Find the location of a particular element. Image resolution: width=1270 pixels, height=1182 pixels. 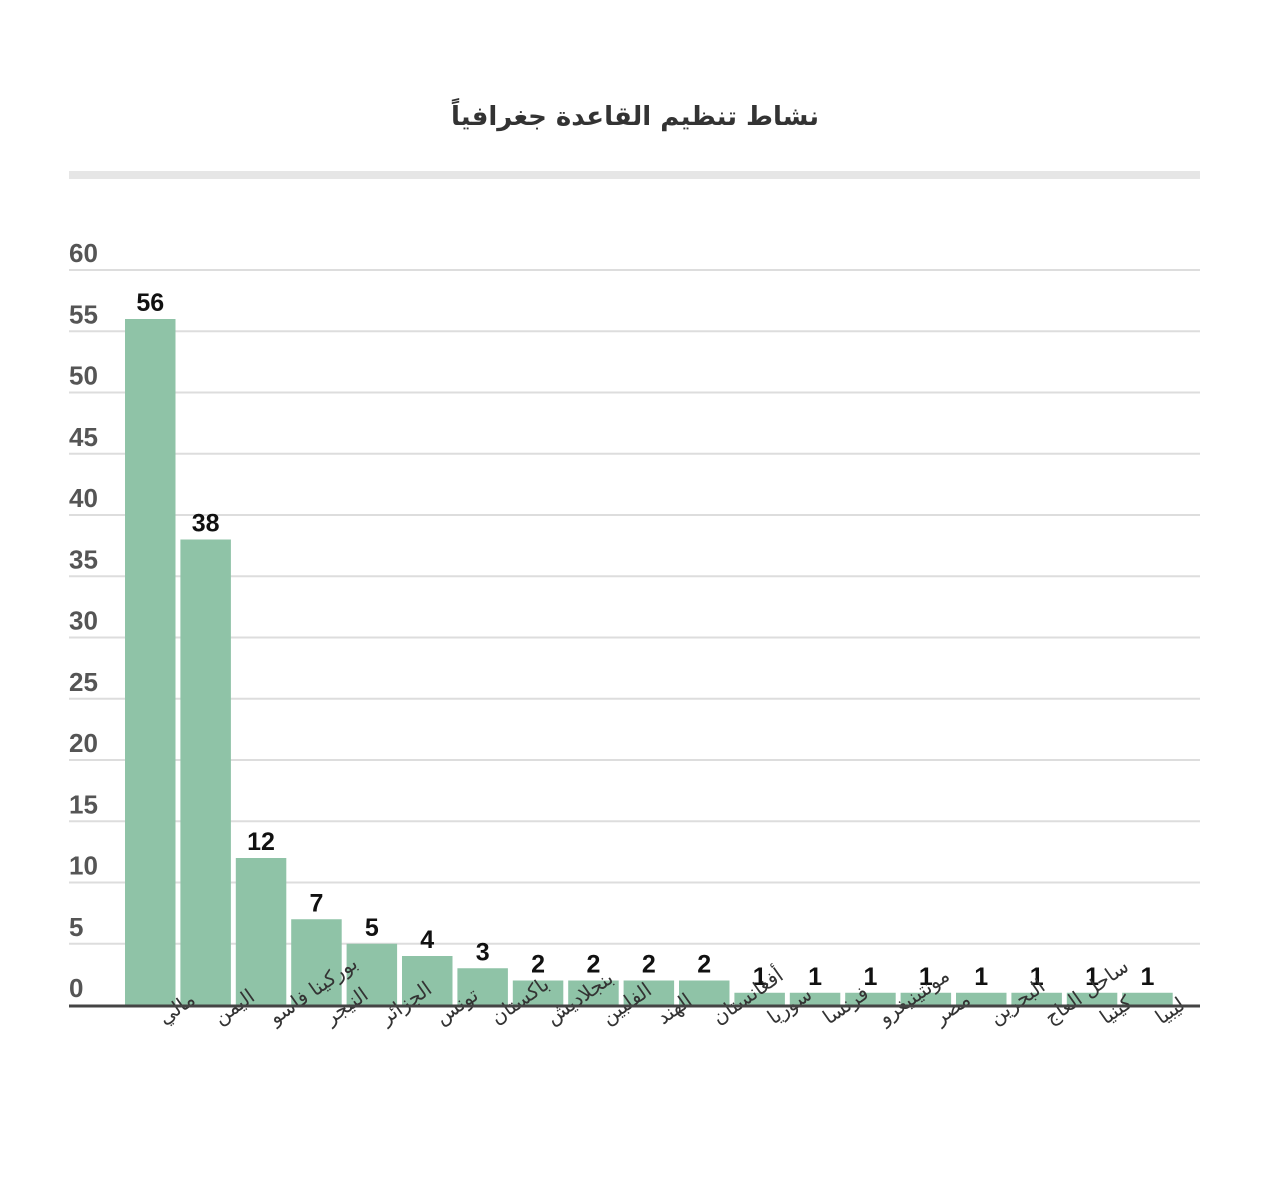

y-tick-label: 0 is located at coordinates (76, 988).